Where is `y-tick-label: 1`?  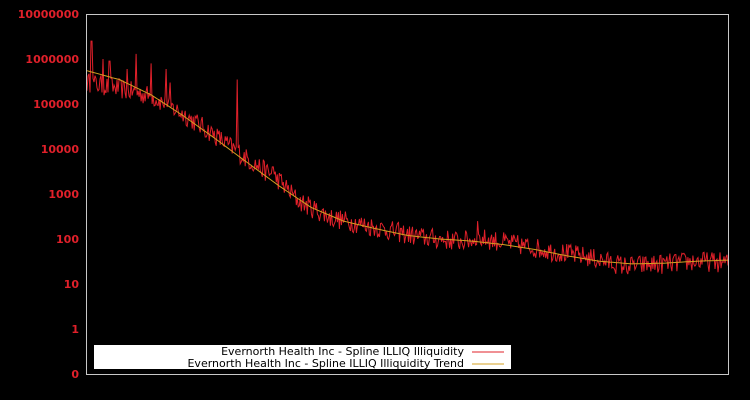 y-tick-label: 1 is located at coordinates (75, 329).